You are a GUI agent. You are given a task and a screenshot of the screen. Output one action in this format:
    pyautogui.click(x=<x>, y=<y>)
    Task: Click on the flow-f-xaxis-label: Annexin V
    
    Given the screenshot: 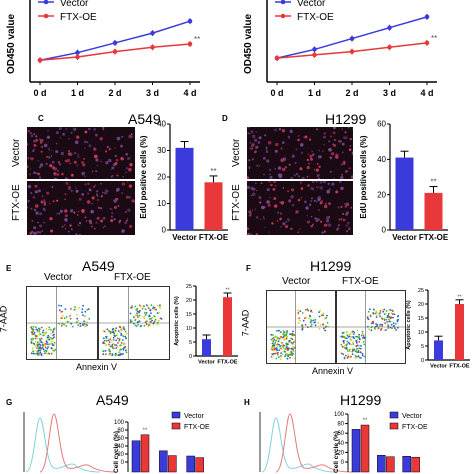 What is the action you would take?
    pyautogui.click(x=333, y=371)
    